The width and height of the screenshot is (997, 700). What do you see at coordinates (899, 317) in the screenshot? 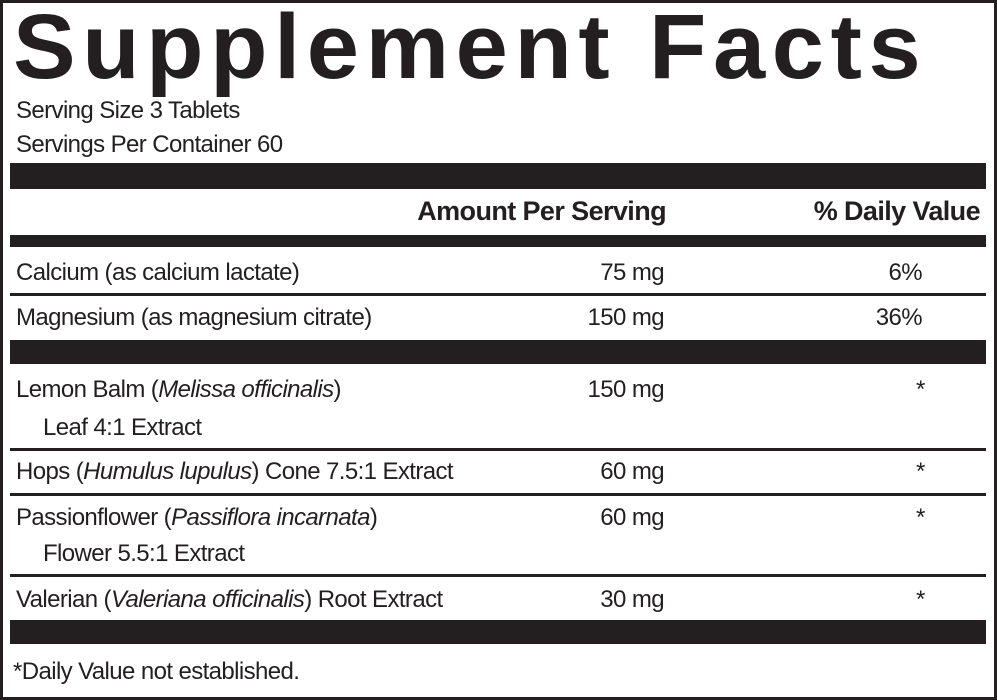
I see `nutrient-dv: 36%` at bounding box center [899, 317].